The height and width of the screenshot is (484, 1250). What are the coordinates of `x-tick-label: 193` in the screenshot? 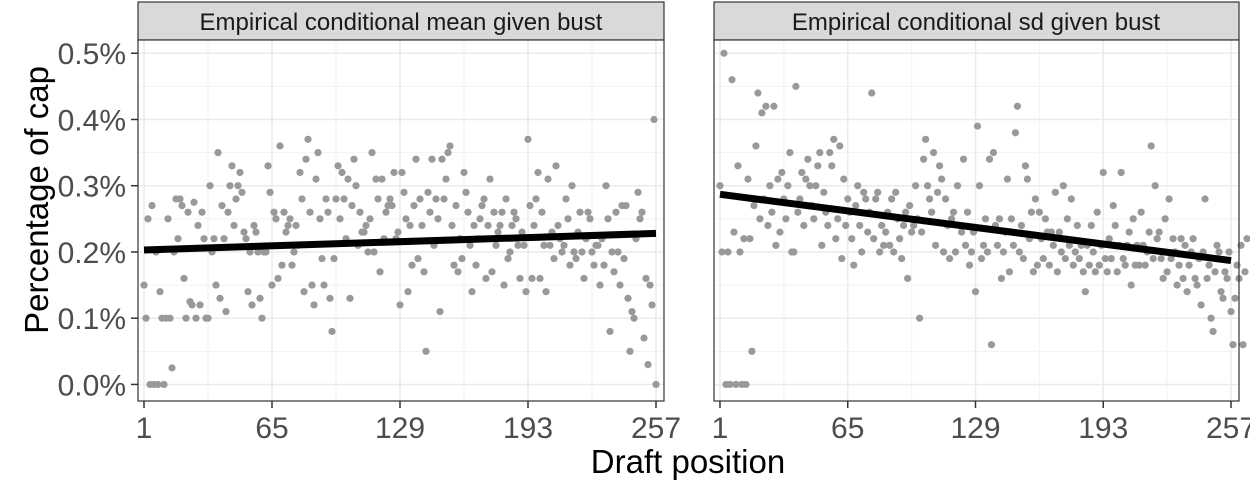 It's located at (1103, 428).